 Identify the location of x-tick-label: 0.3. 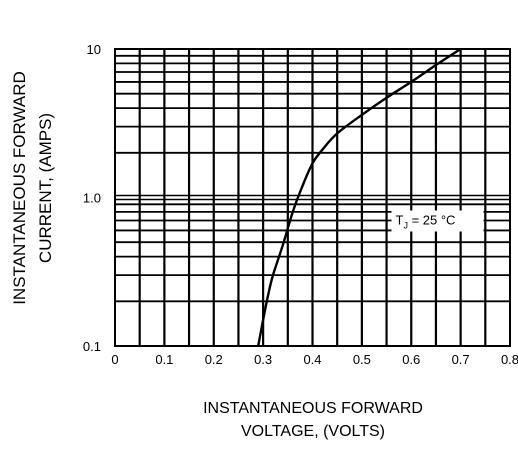
(263, 359).